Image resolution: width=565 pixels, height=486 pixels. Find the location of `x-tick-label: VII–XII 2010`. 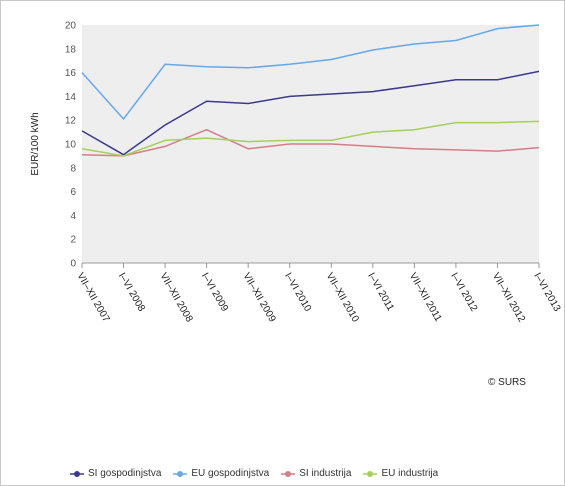

x-tick-label: VII–XII 2010 is located at coordinates (342, 298).